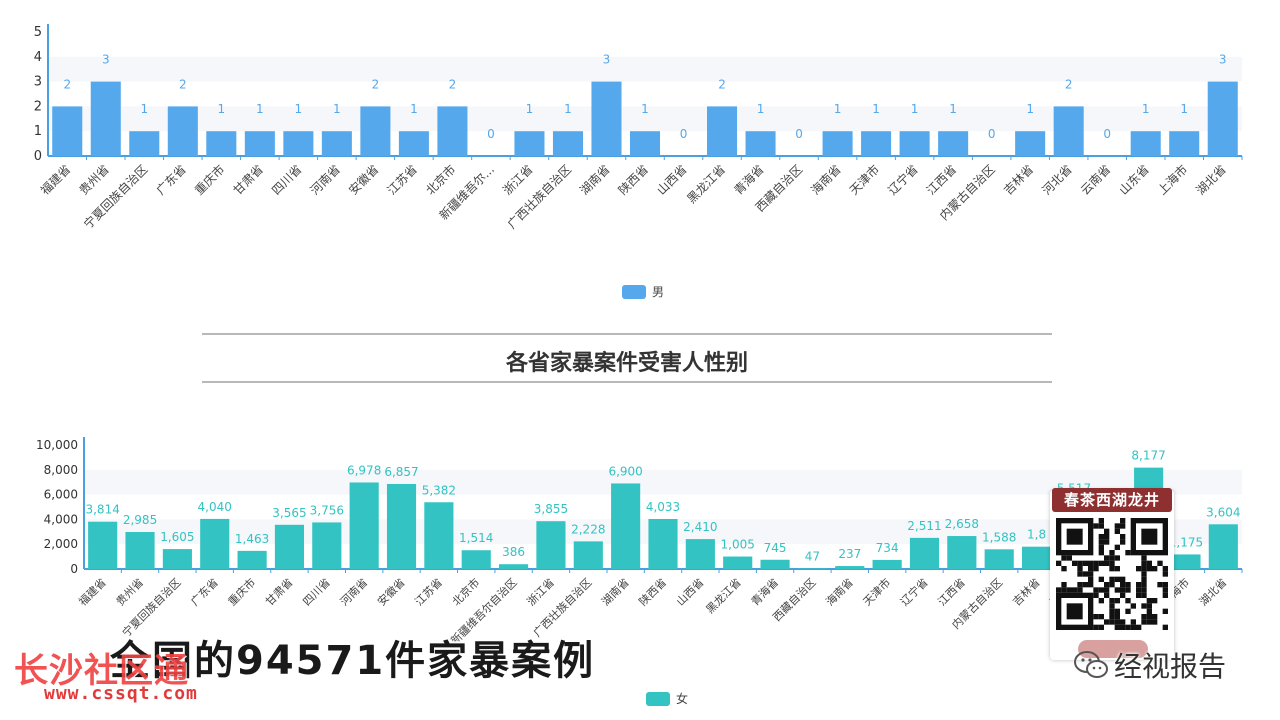 Image resolution: width=1280 pixels, height=720 pixels. What do you see at coordinates (643, 291) in the screenshot?
I see `legend-male: 男` at bounding box center [643, 291].